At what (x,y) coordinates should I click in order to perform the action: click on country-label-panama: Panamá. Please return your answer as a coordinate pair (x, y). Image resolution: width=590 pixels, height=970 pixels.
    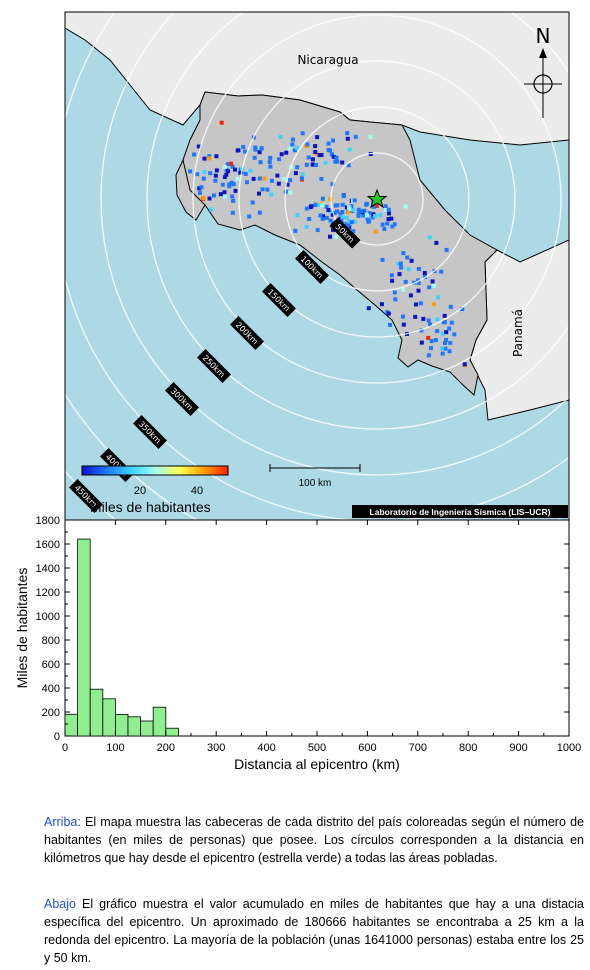
    Looking at the image, I should click on (518, 333).